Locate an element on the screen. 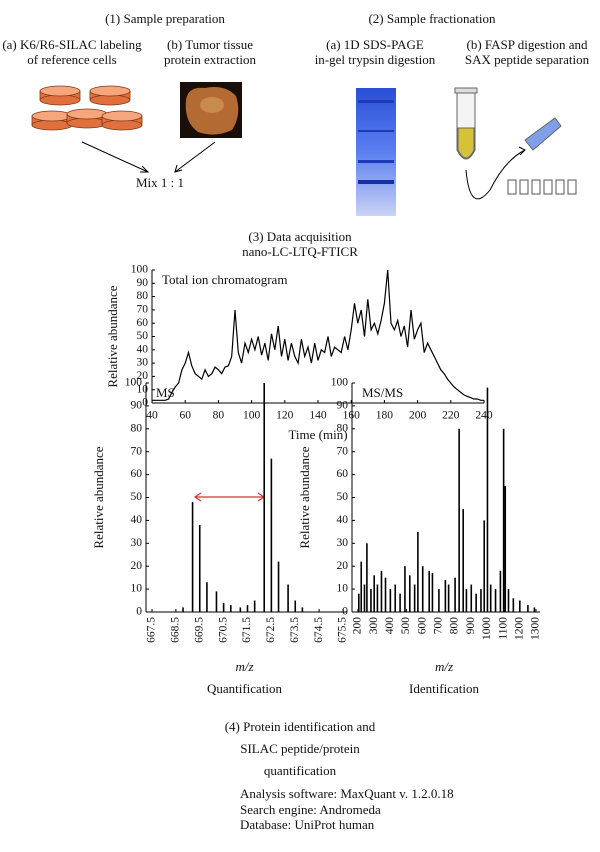  x-tick-label: 669.5 is located at coordinates (199, 630).